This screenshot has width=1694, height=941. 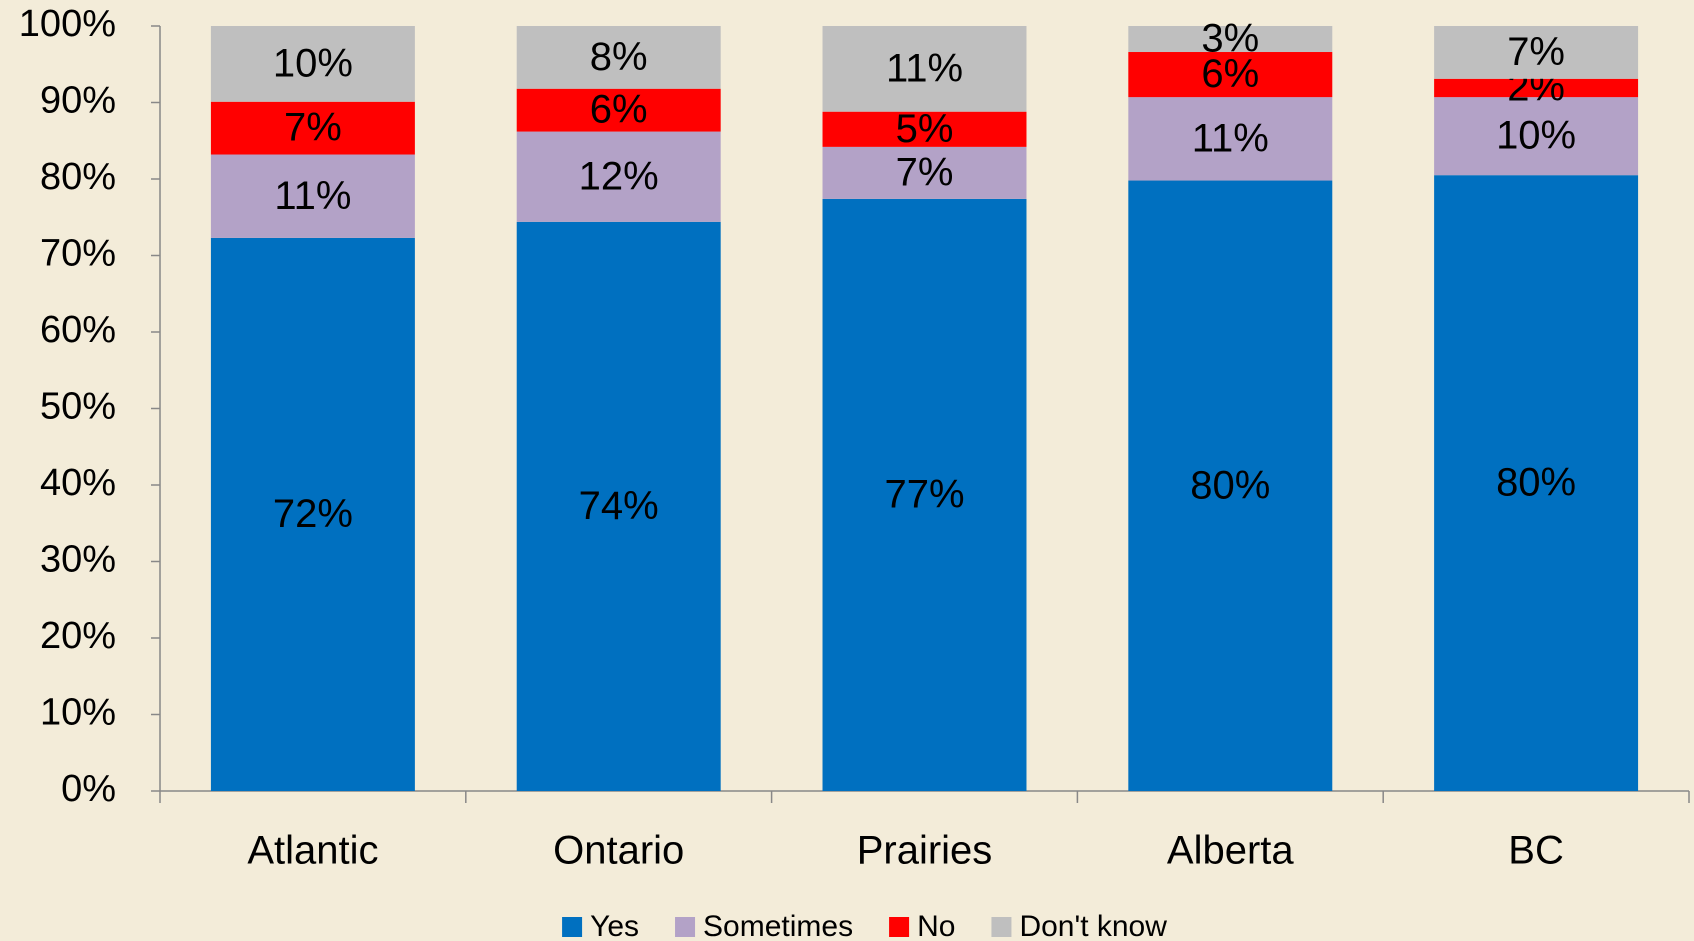 What do you see at coordinates (67, 24) in the screenshot?
I see `y-tick-label: 100%` at bounding box center [67, 24].